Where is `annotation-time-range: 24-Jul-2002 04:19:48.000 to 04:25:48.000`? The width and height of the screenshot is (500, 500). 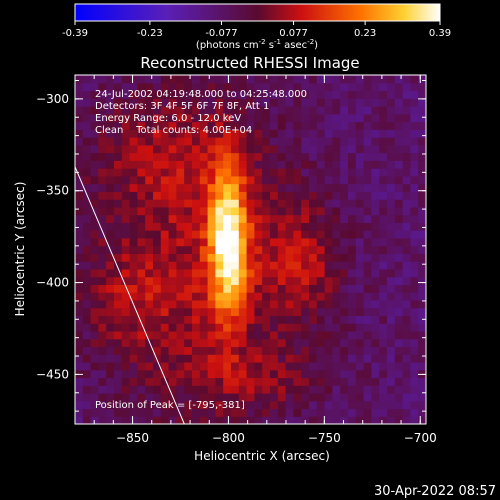
annotation-time-range: 24-Jul-2002 04:19:48.000 to 04:25:48.000 is located at coordinates (201, 94).